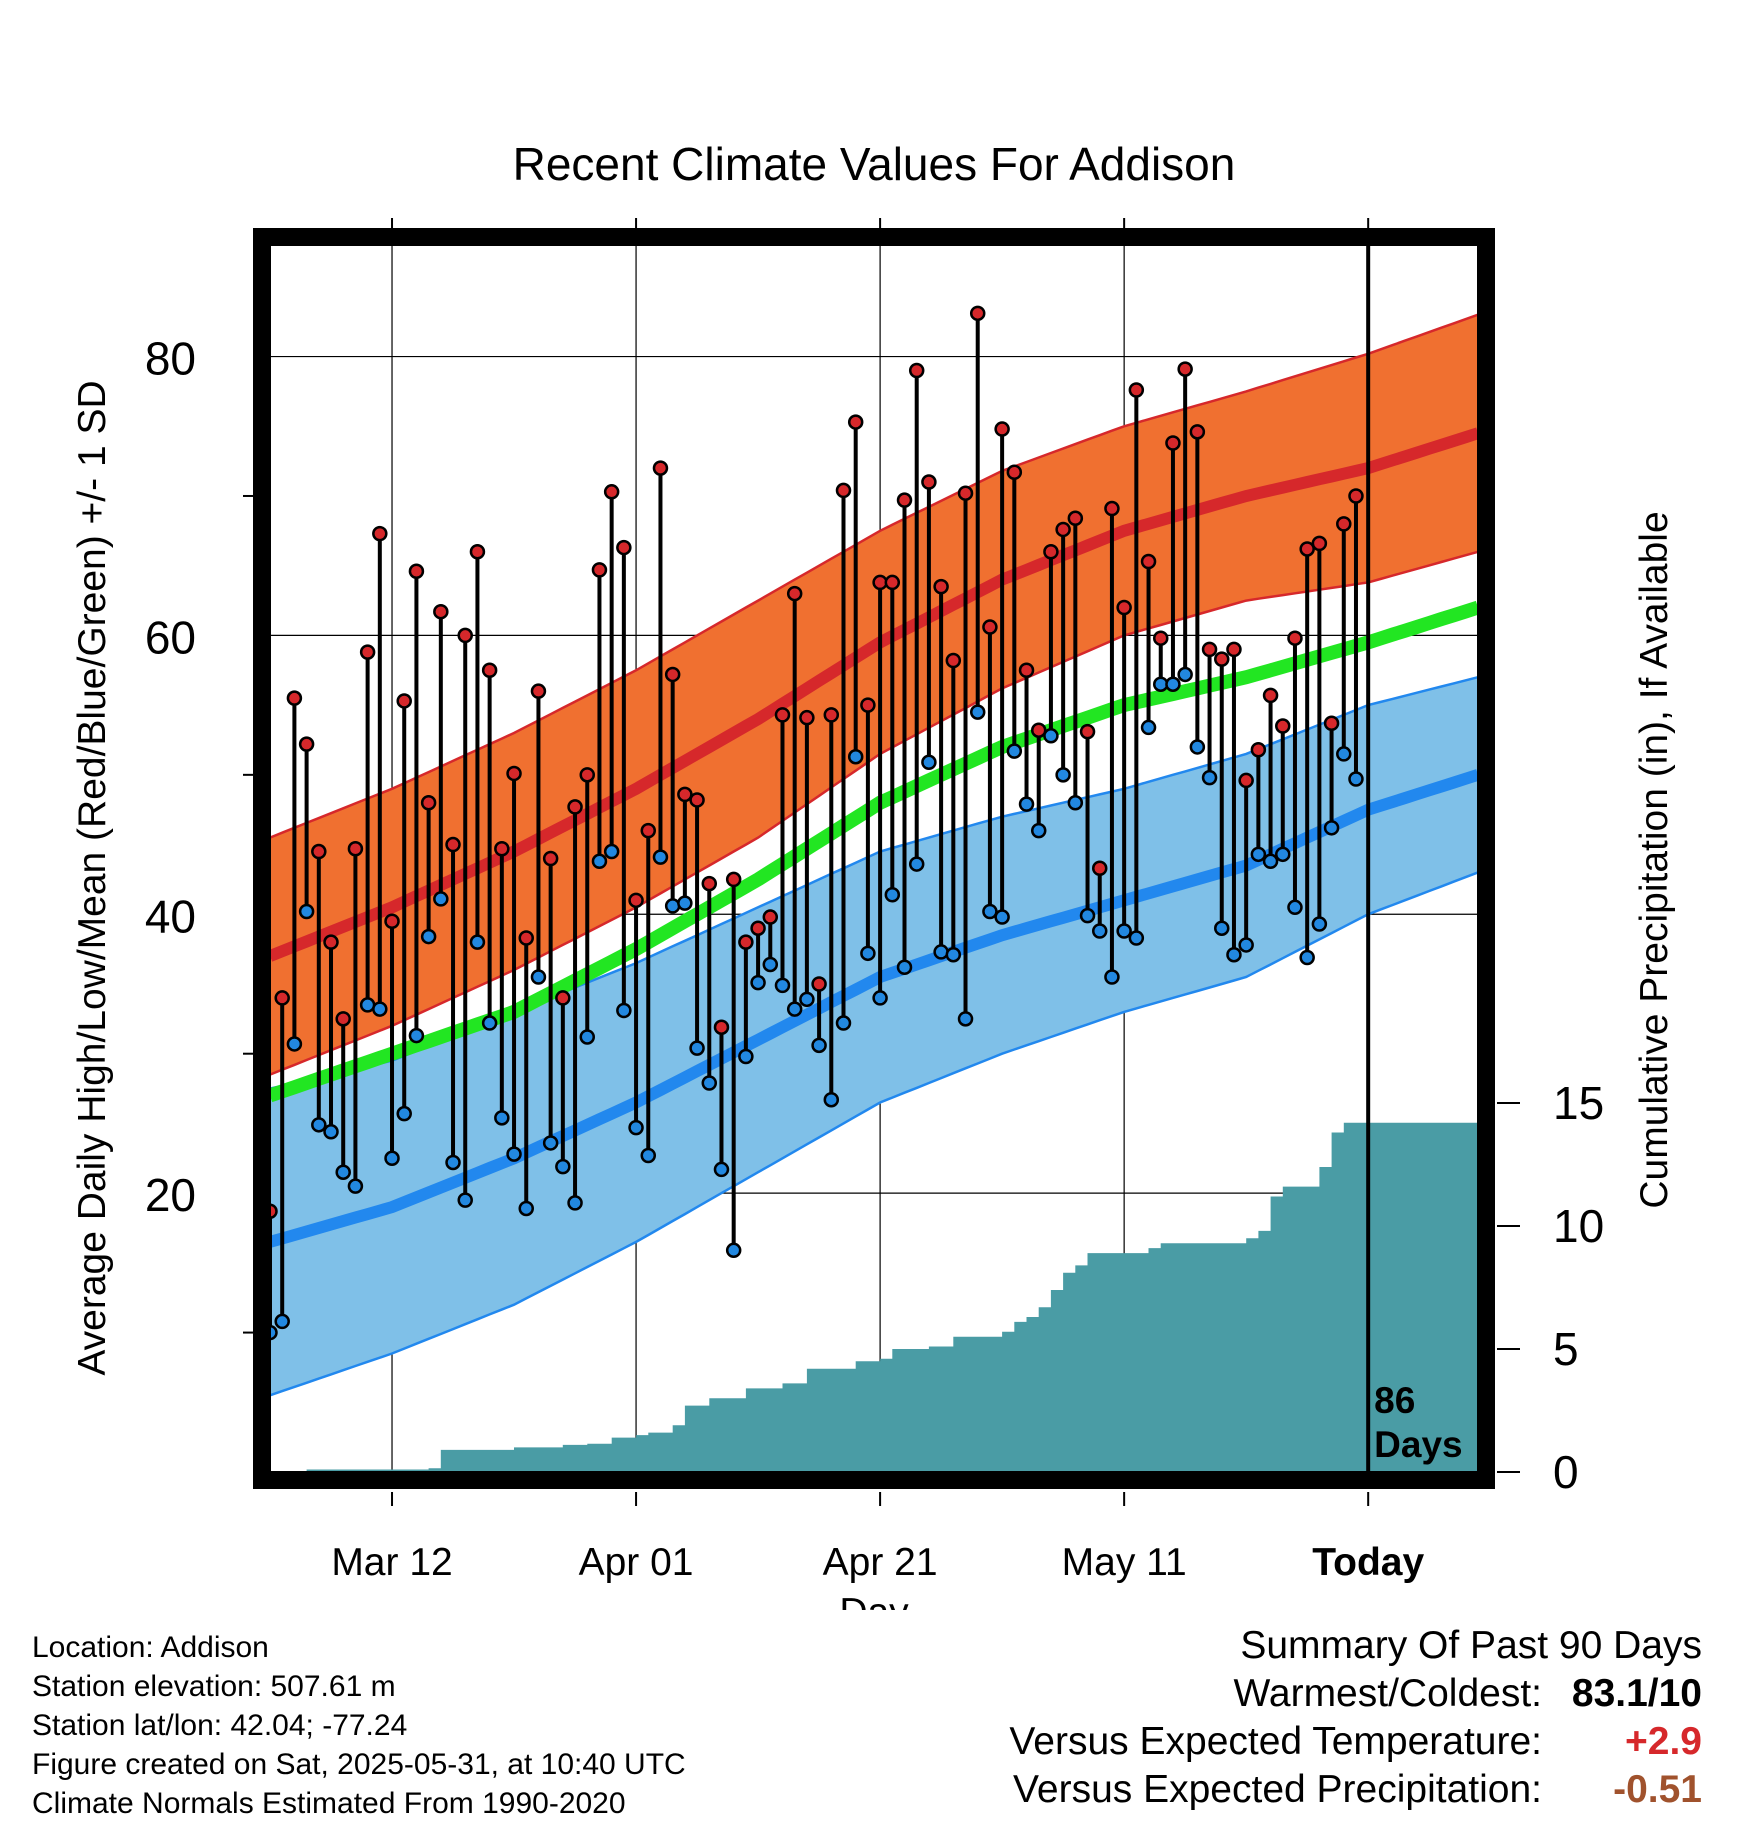  What do you see at coordinates (1394, 1400) in the screenshot?
I see `today-days-label: 86` at bounding box center [1394, 1400].